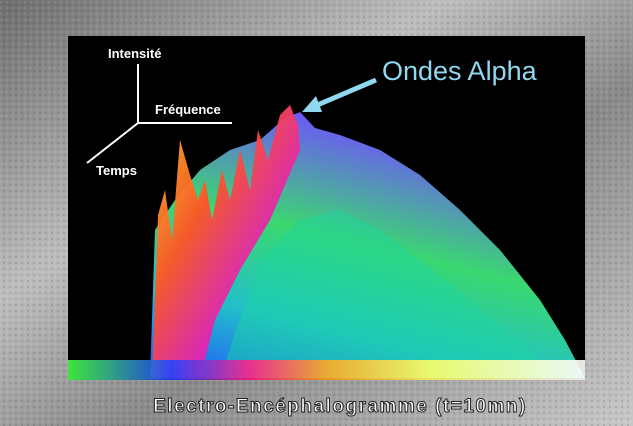 The width and height of the screenshot is (633, 426). What do you see at coordinates (116, 170) in the screenshot?
I see `axis-label: Temps` at bounding box center [116, 170].